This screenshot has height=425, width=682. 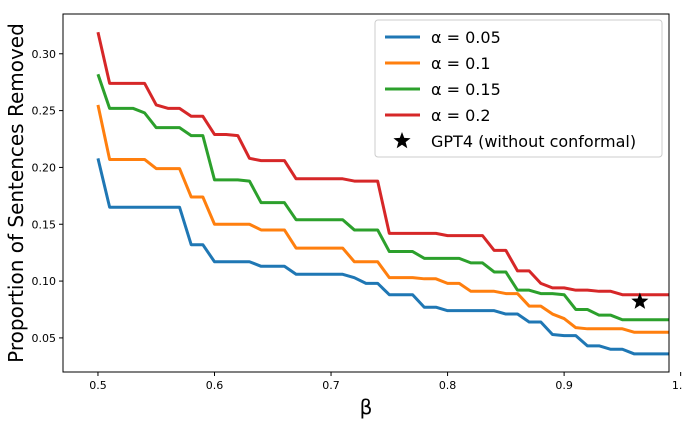 What do you see at coordinates (47, 196) in the screenshot?
I see `y-axis-ticks: 0.05 0.10 0.15 0.20 0.25 0.30` at bounding box center [47, 196].